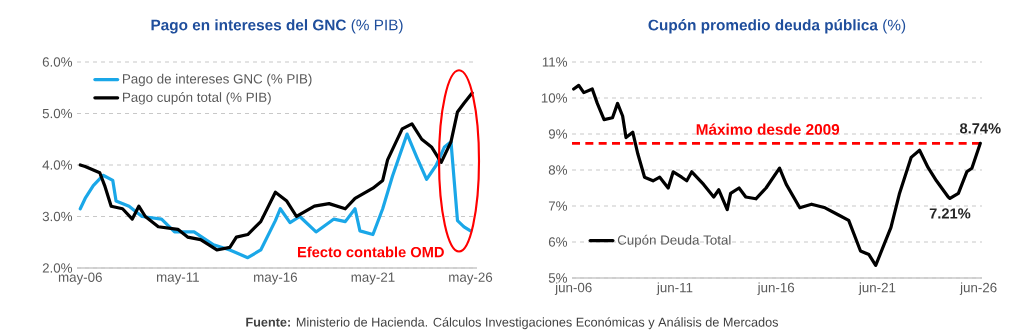 This screenshot has width=1024, height=335. I want to click on line-series, so click(275, 196).